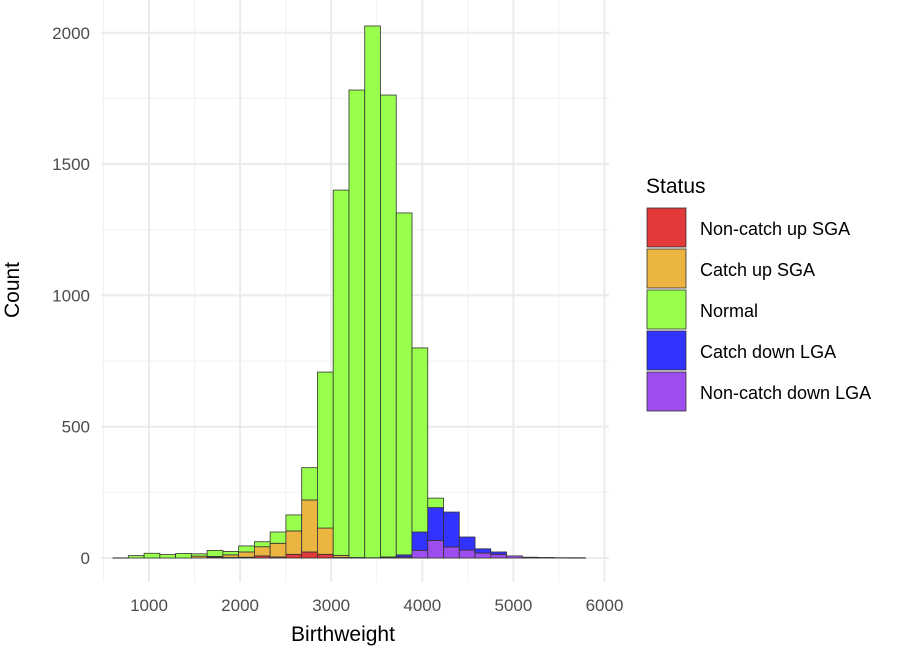 This screenshot has width=900, height=652. I want to click on x-axis-ticks: 1000 2000 3000 4000 5000 6000, so click(376, 605).